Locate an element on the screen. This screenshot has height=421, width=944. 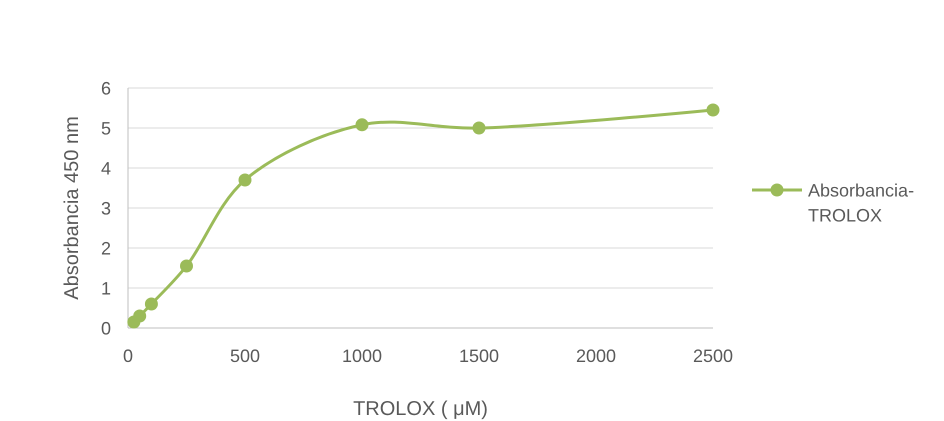
x-tick-label: 2000 is located at coordinates (596, 356).